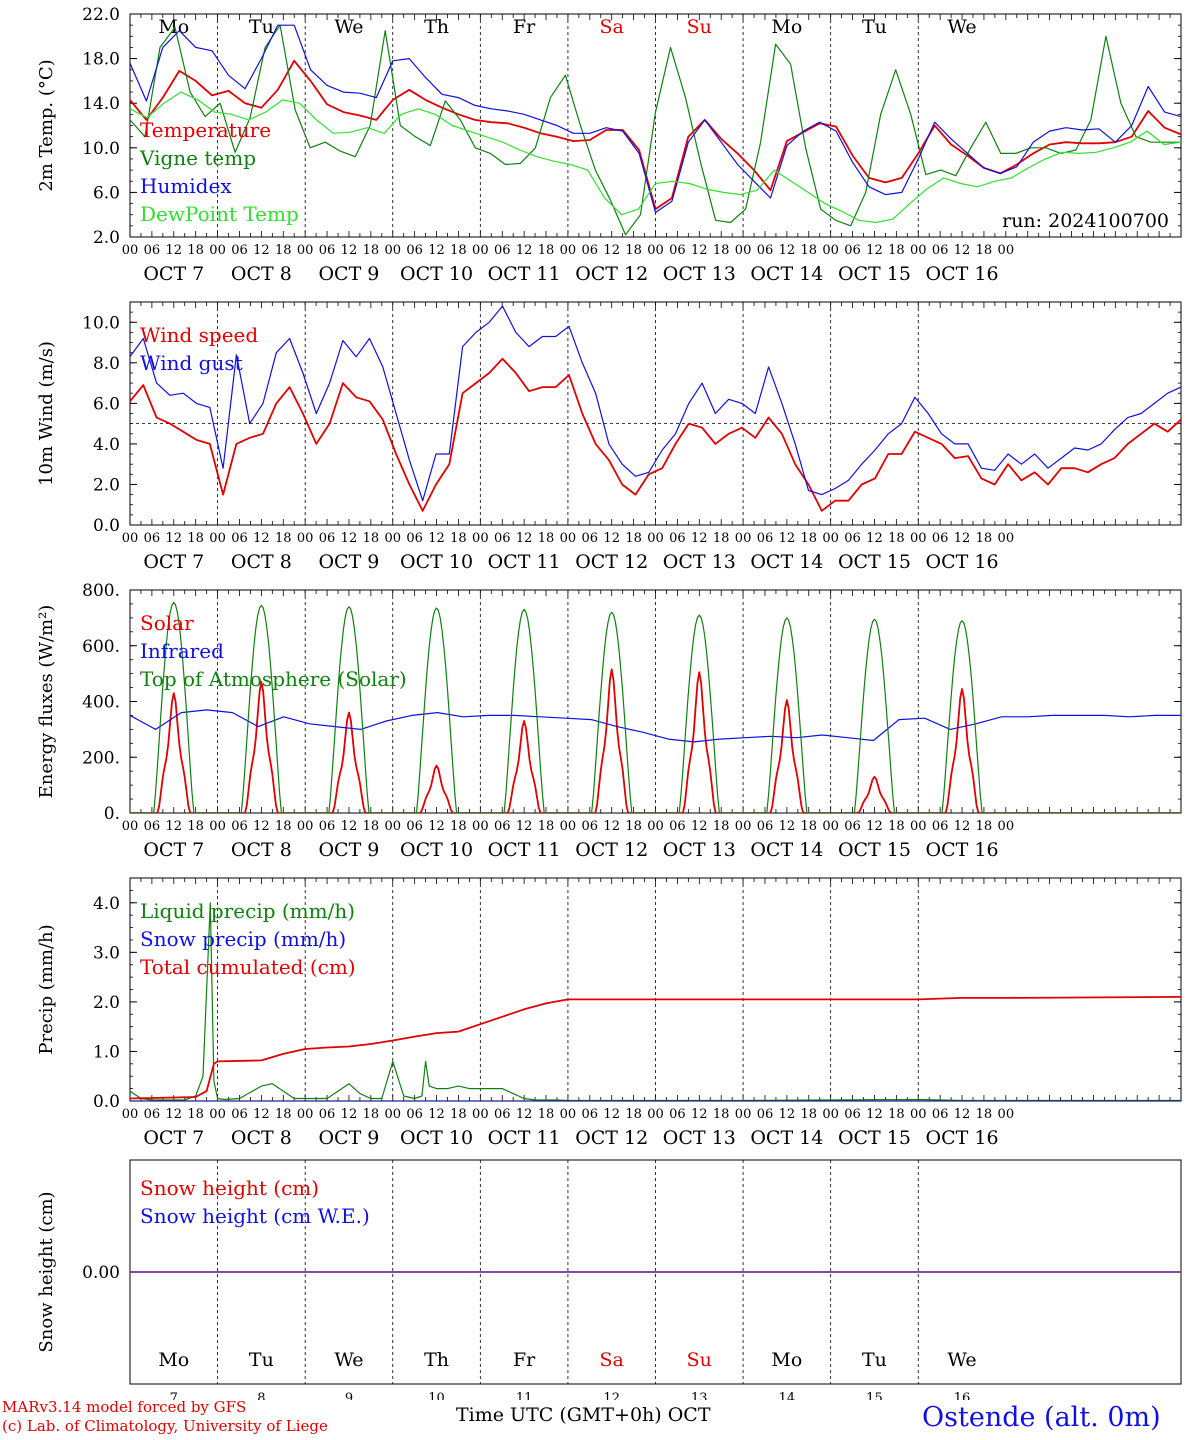 The image size is (1194, 1440). Describe the element at coordinates (248, 967) in the screenshot. I see `legend-entry: Total cumulated (cm)` at that location.